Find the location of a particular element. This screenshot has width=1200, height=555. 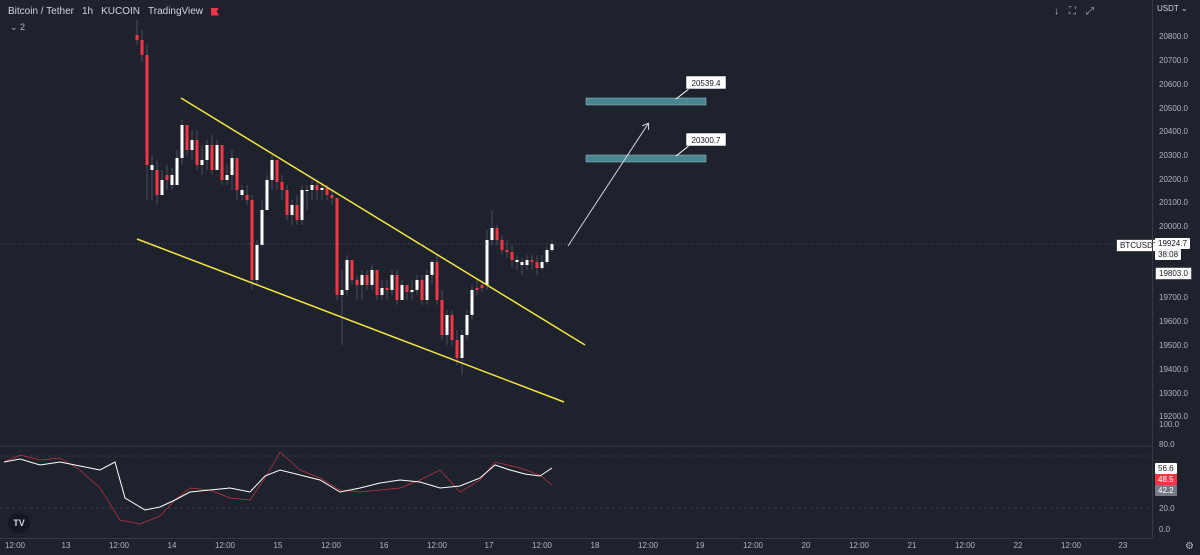

target-label-2: 20300.7 is located at coordinates (706, 140).